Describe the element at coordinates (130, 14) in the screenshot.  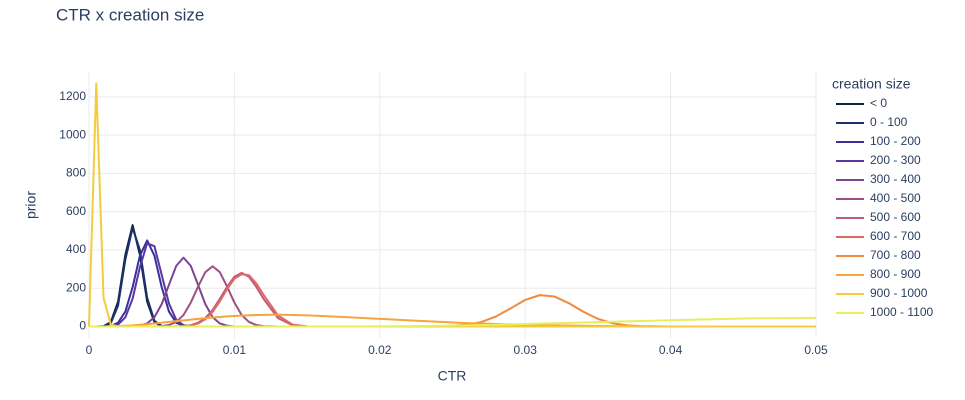
I see `chart-title: CTR x creation size` at that location.